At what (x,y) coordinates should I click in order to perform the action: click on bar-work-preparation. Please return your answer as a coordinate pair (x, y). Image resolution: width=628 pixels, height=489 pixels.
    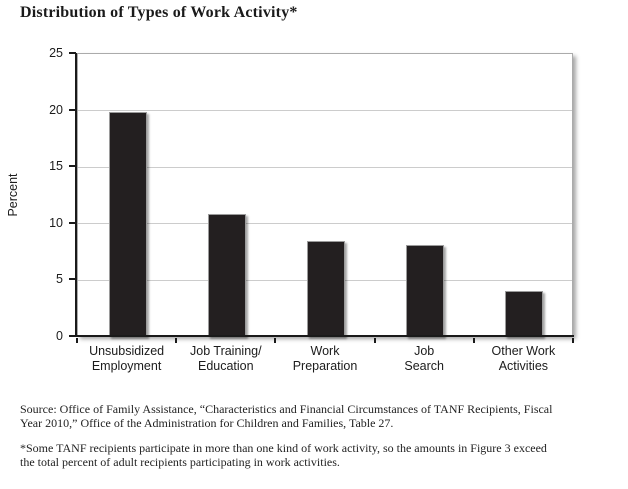
    Looking at the image, I should click on (326, 288).